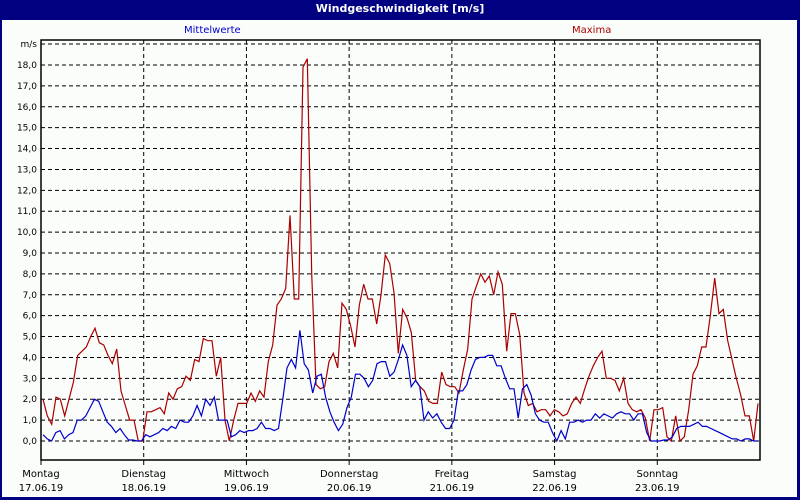  Describe the element at coordinates (27, 212) in the screenshot. I see `y-tick-label: 11,0` at that location.